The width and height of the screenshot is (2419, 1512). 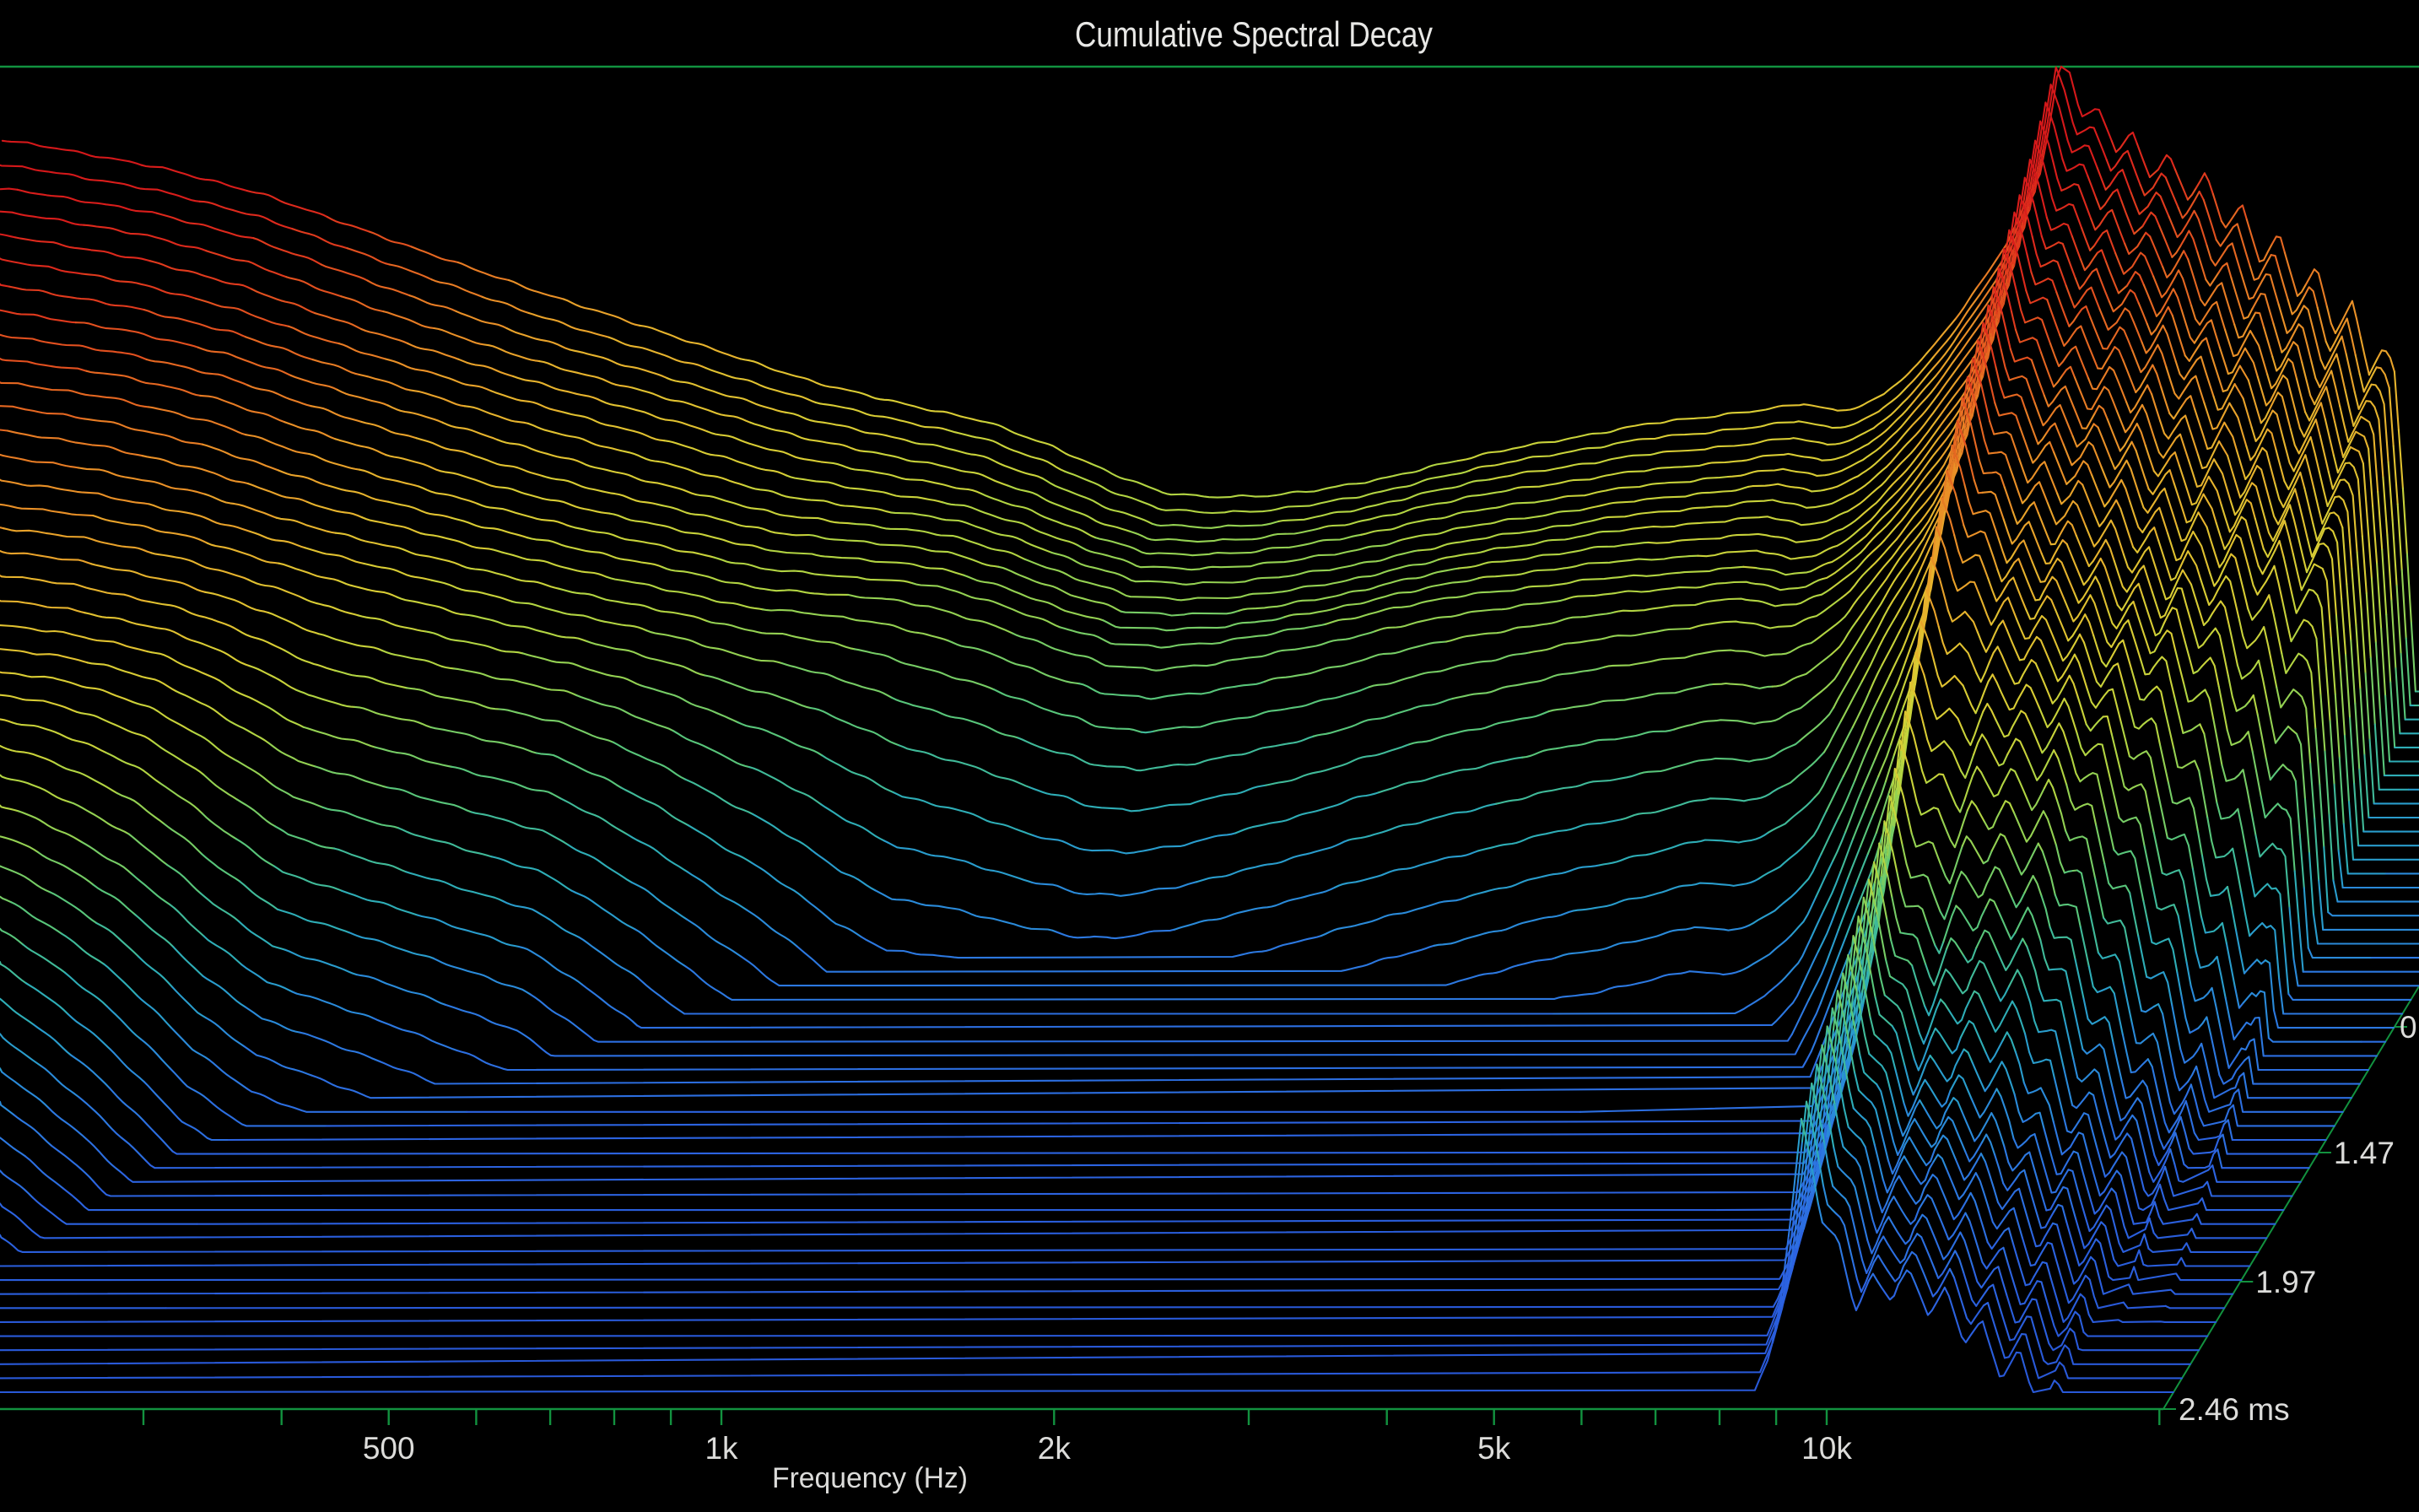 I want to click on svg-text: 2k, so click(x=1055, y=1448).